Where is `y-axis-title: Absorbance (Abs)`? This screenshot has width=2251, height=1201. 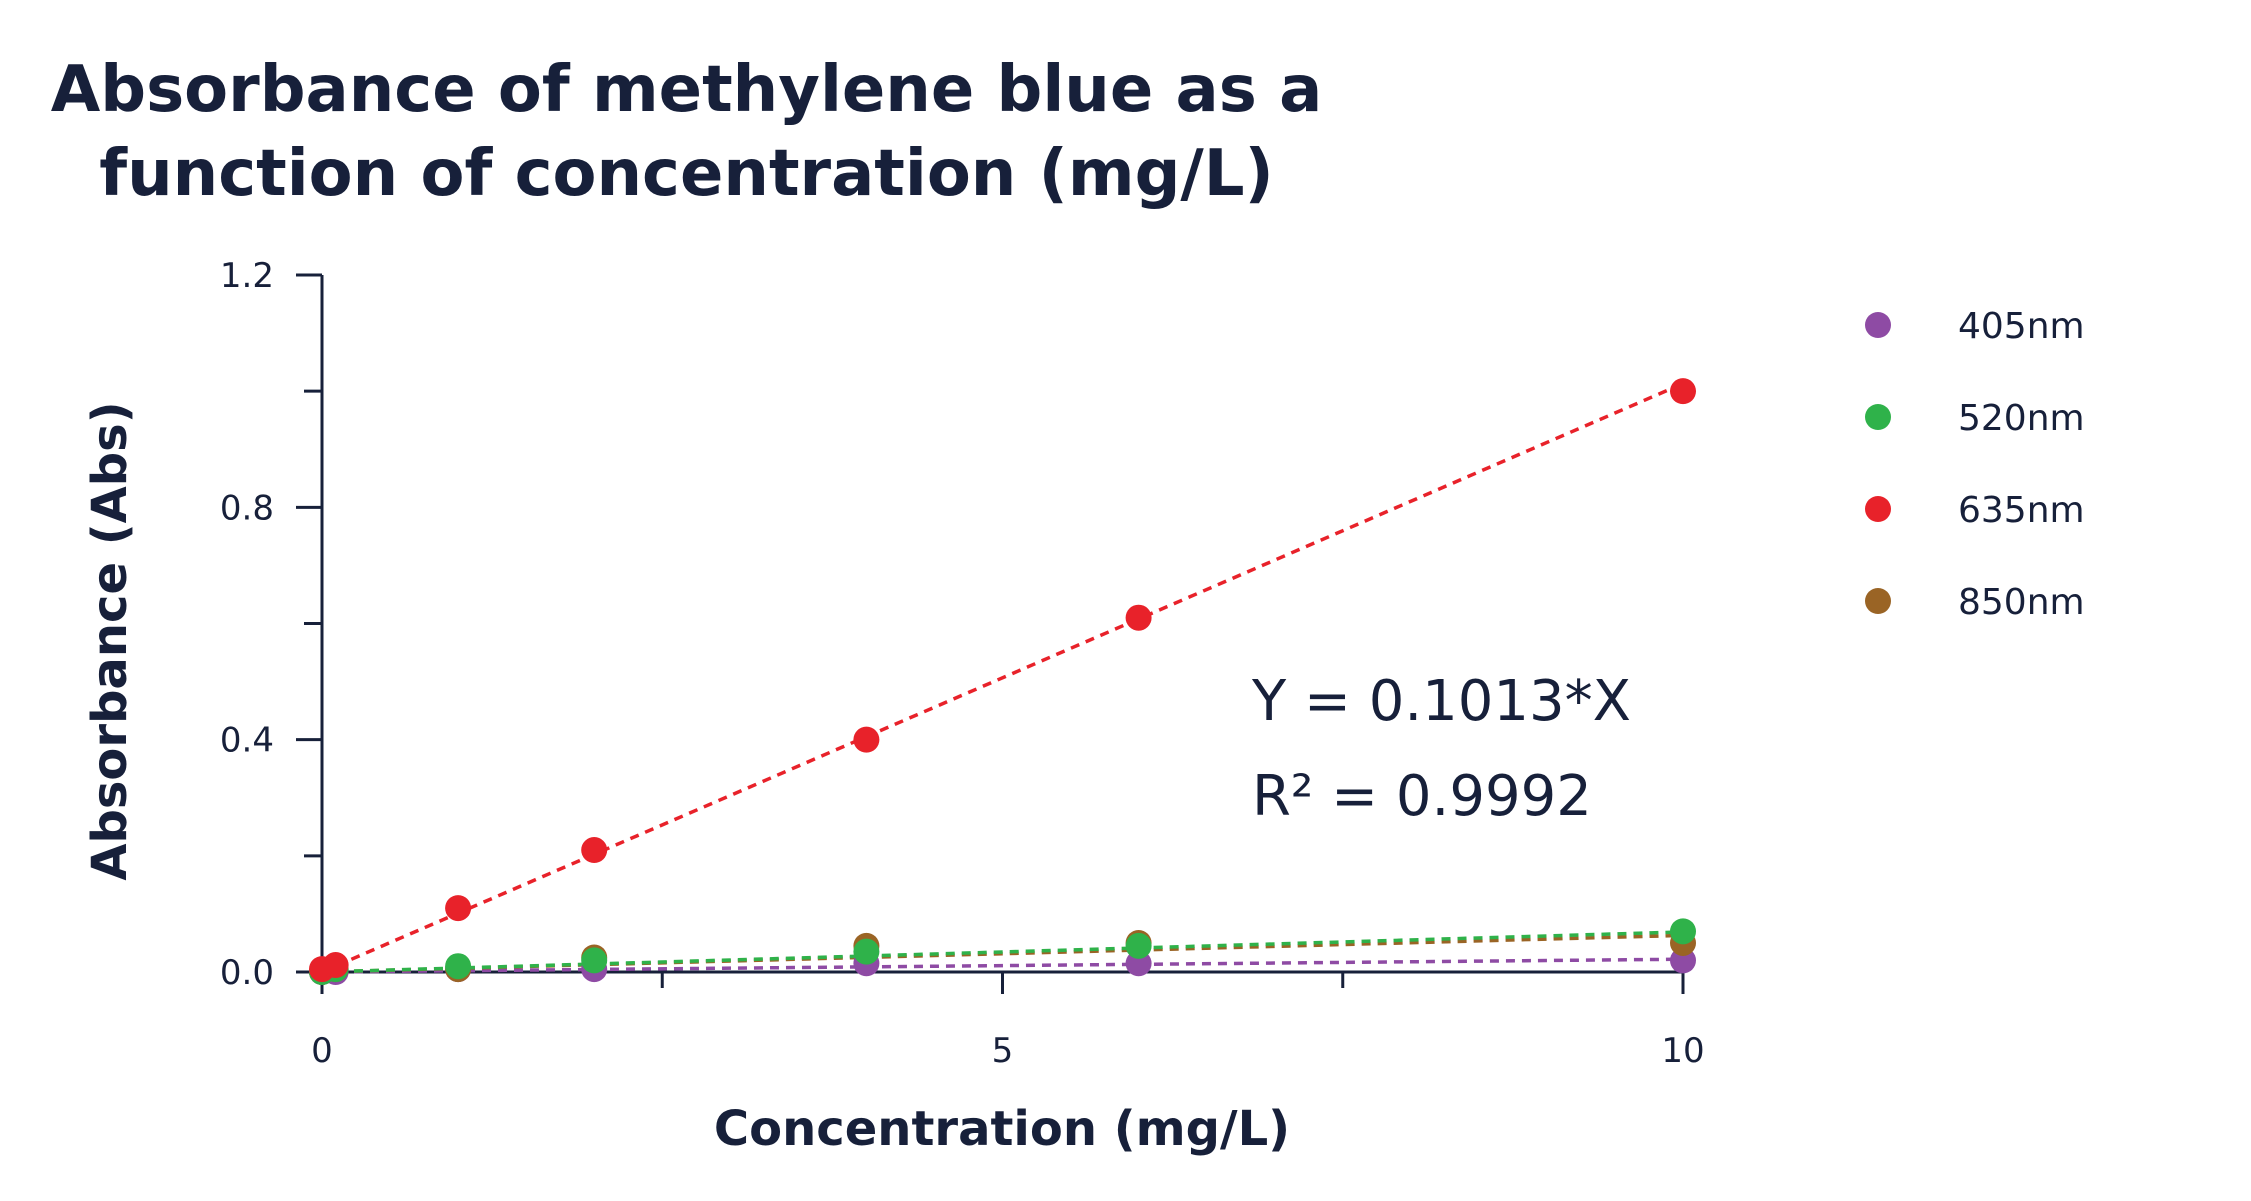 y-axis-title: Absorbance (Abs) is located at coordinates (110, 640).